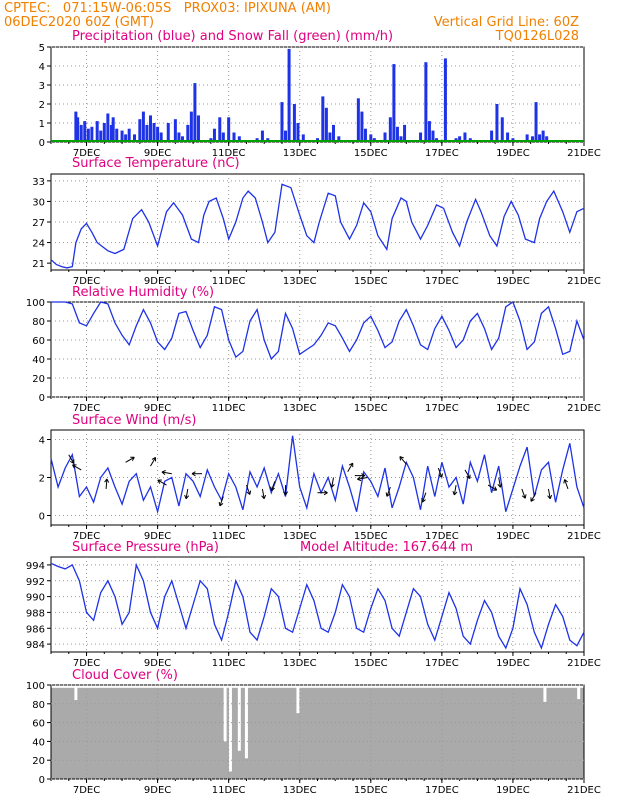 The image size is (618, 800). I want to click on y-tick-label: 60, so click(38, 724).